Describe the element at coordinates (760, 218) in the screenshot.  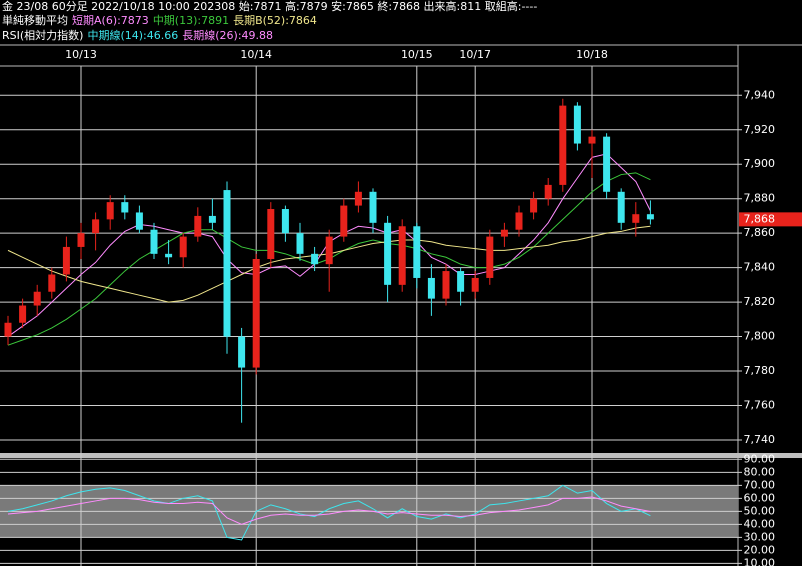
I see `last-price-label: 7,868` at that location.